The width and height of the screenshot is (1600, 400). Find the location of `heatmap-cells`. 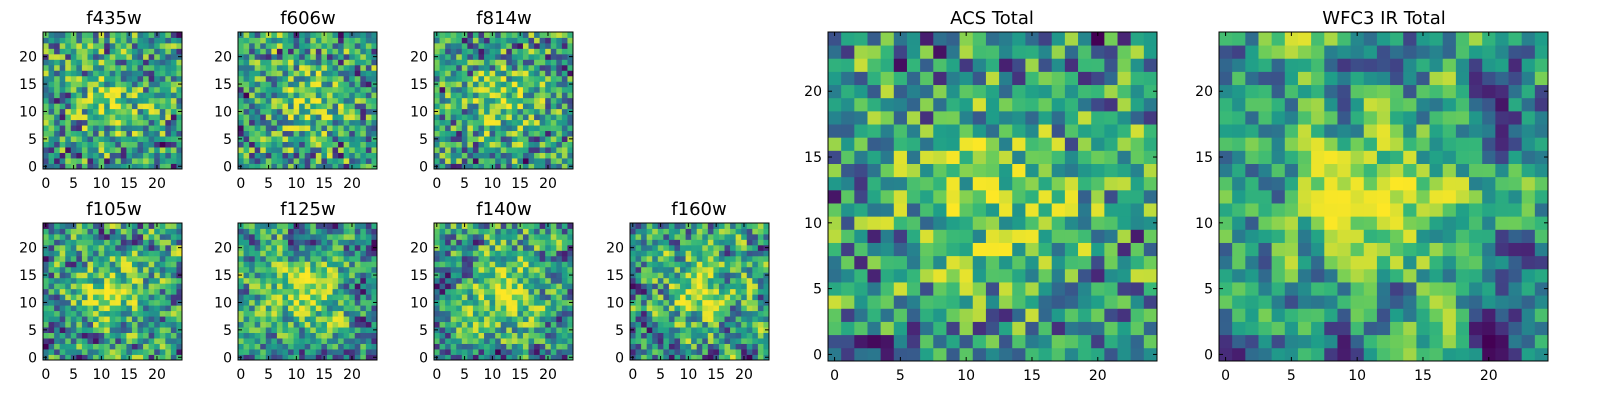

heatmap-cells is located at coordinates (113, 101).